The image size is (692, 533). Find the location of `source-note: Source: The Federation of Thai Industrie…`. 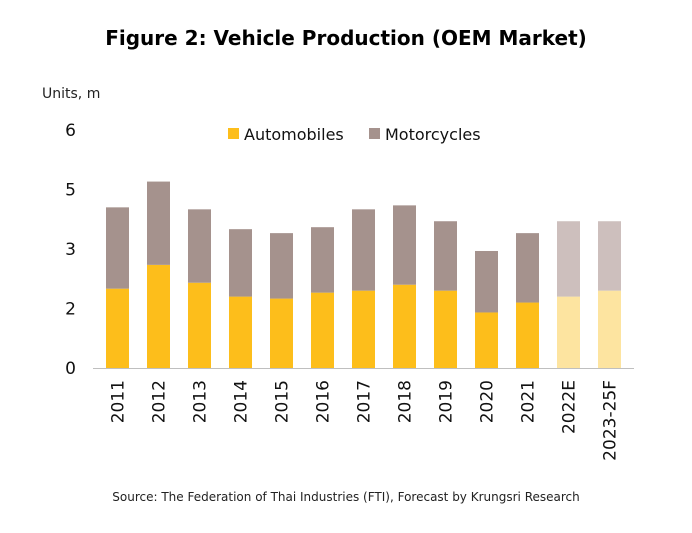

source-note: Source: The Federation of Thai Industrie… is located at coordinates (346, 497).